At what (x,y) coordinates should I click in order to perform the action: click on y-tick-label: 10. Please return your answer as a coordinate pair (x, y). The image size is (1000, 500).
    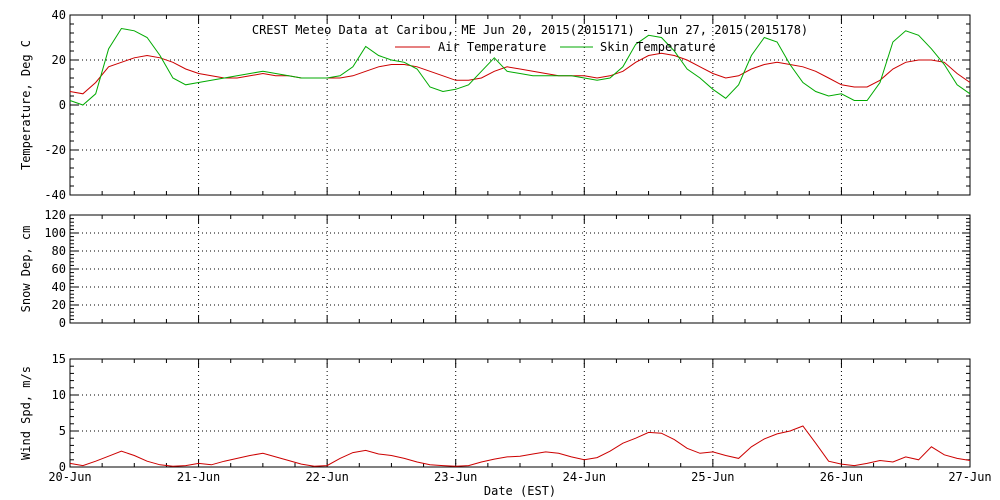
    Looking at the image, I should click on (59, 395).